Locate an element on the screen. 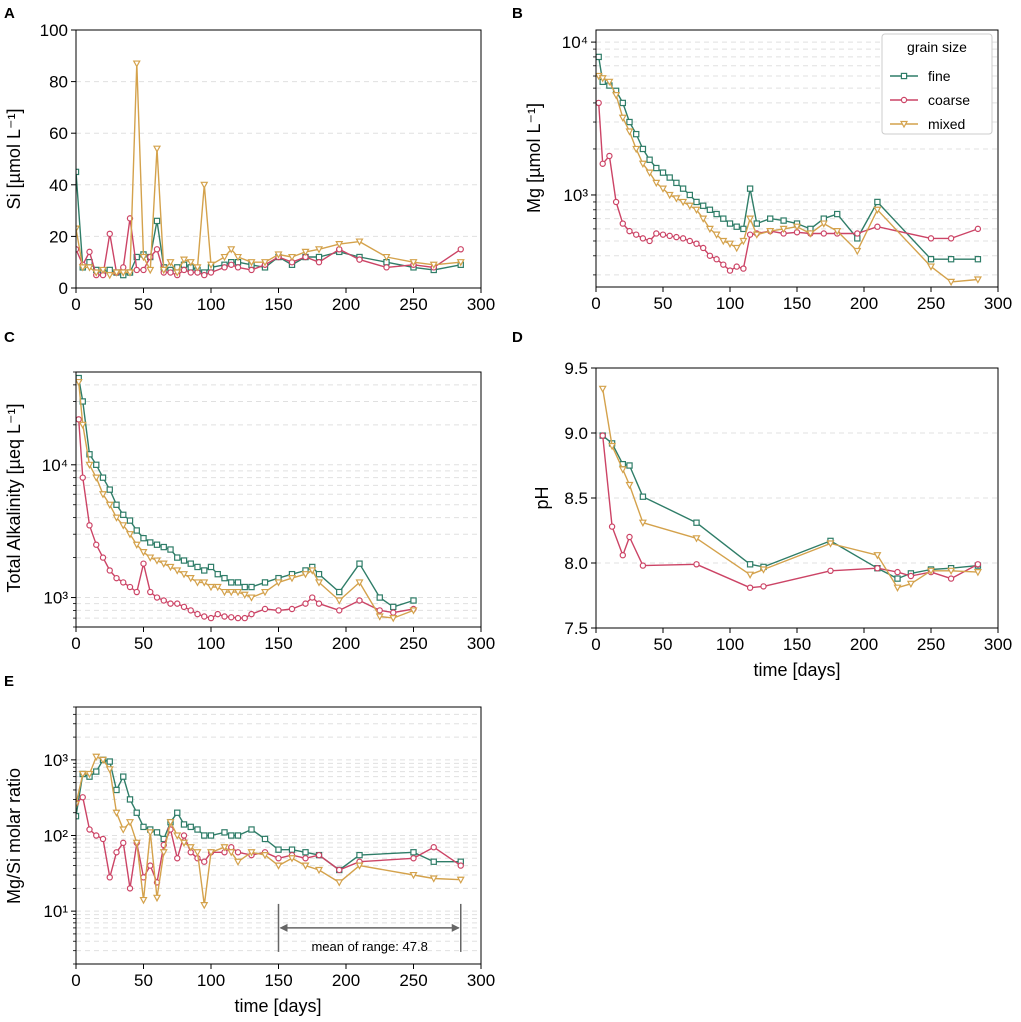 Image resolution: width=1021 pixels, height=1022 pixels. x-tick-label: 100 is located at coordinates (211, 304).